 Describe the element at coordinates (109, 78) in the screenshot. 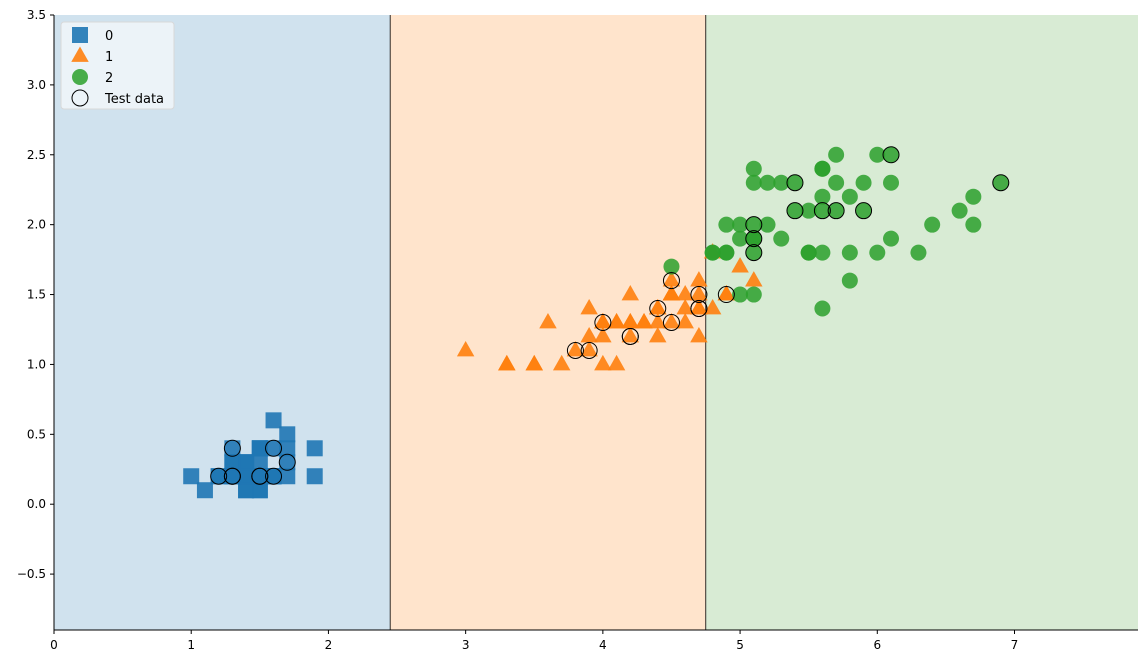

I see `legend-label-2: 2` at that location.